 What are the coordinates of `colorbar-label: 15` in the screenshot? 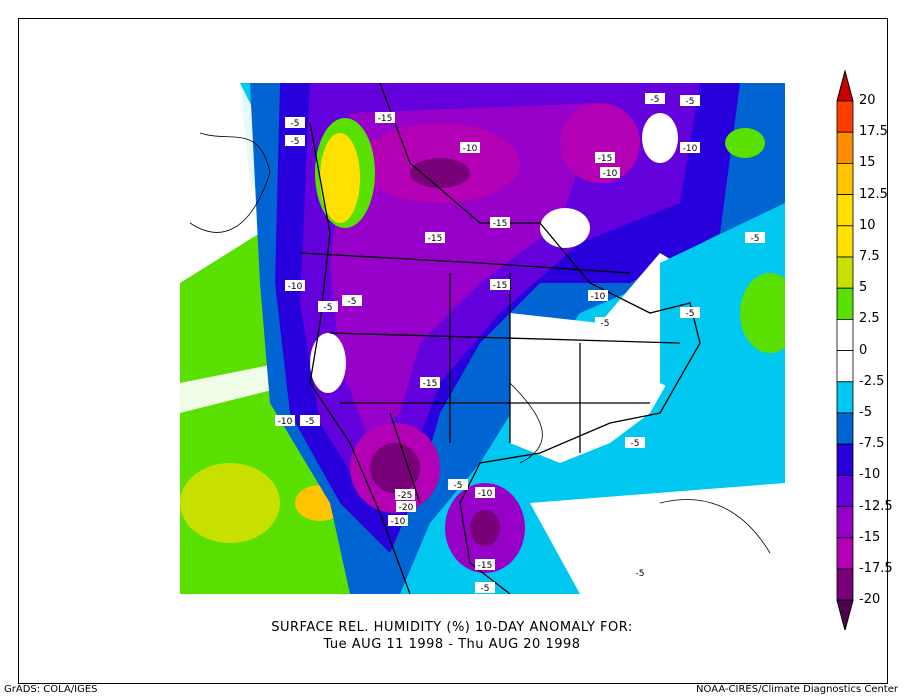 It's located at (867, 163).